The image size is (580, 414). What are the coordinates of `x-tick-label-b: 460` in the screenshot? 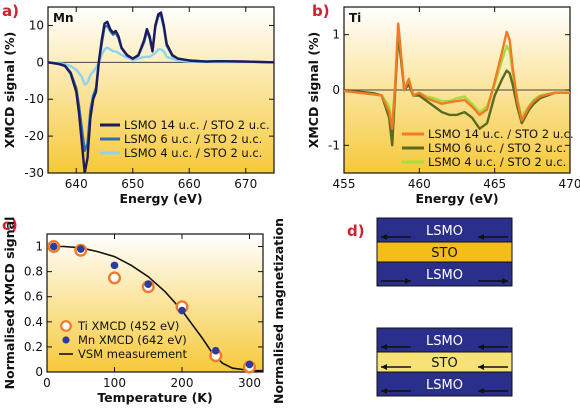 It's located at (419, 184).